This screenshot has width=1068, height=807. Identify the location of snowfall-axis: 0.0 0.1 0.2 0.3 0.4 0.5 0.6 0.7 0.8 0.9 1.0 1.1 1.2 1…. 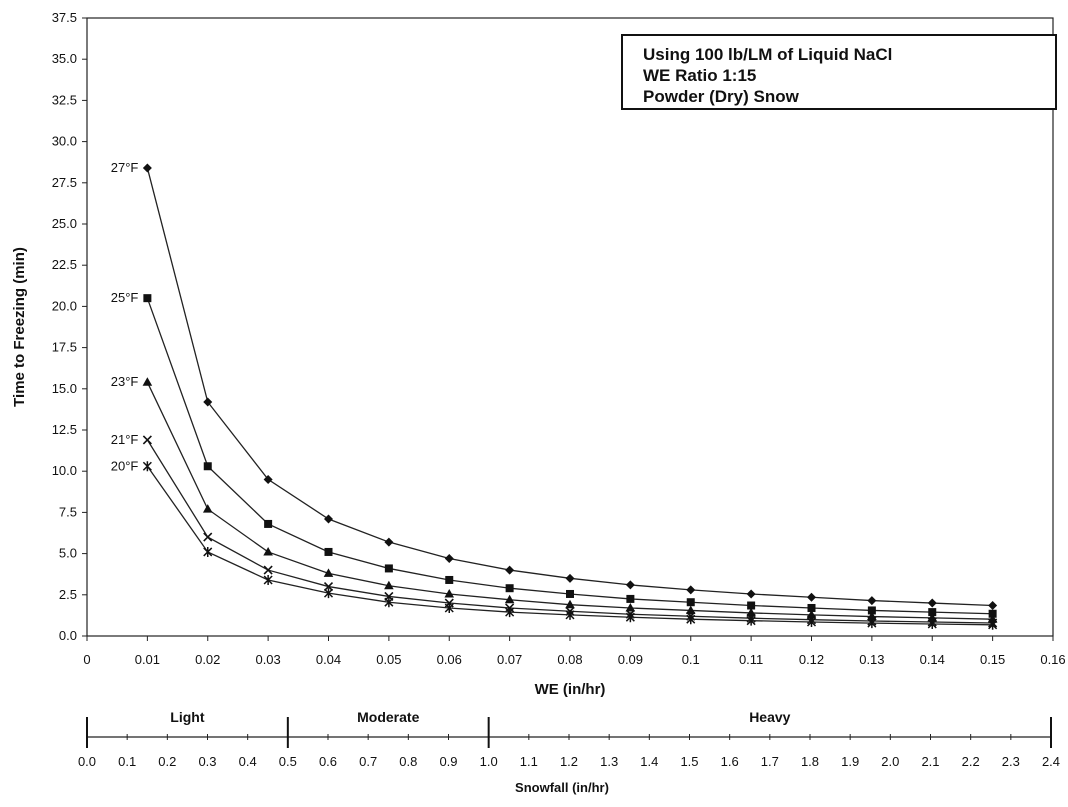
(569, 739).